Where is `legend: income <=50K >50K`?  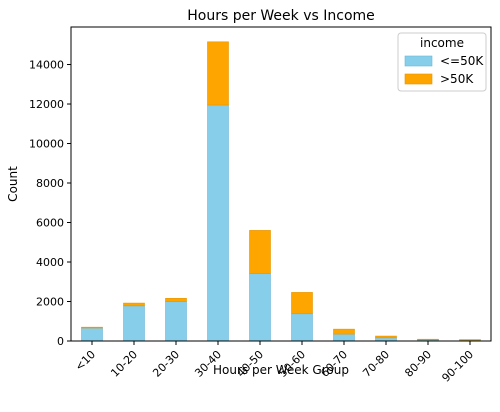 legend: income <=50K >50K is located at coordinates (442, 62).